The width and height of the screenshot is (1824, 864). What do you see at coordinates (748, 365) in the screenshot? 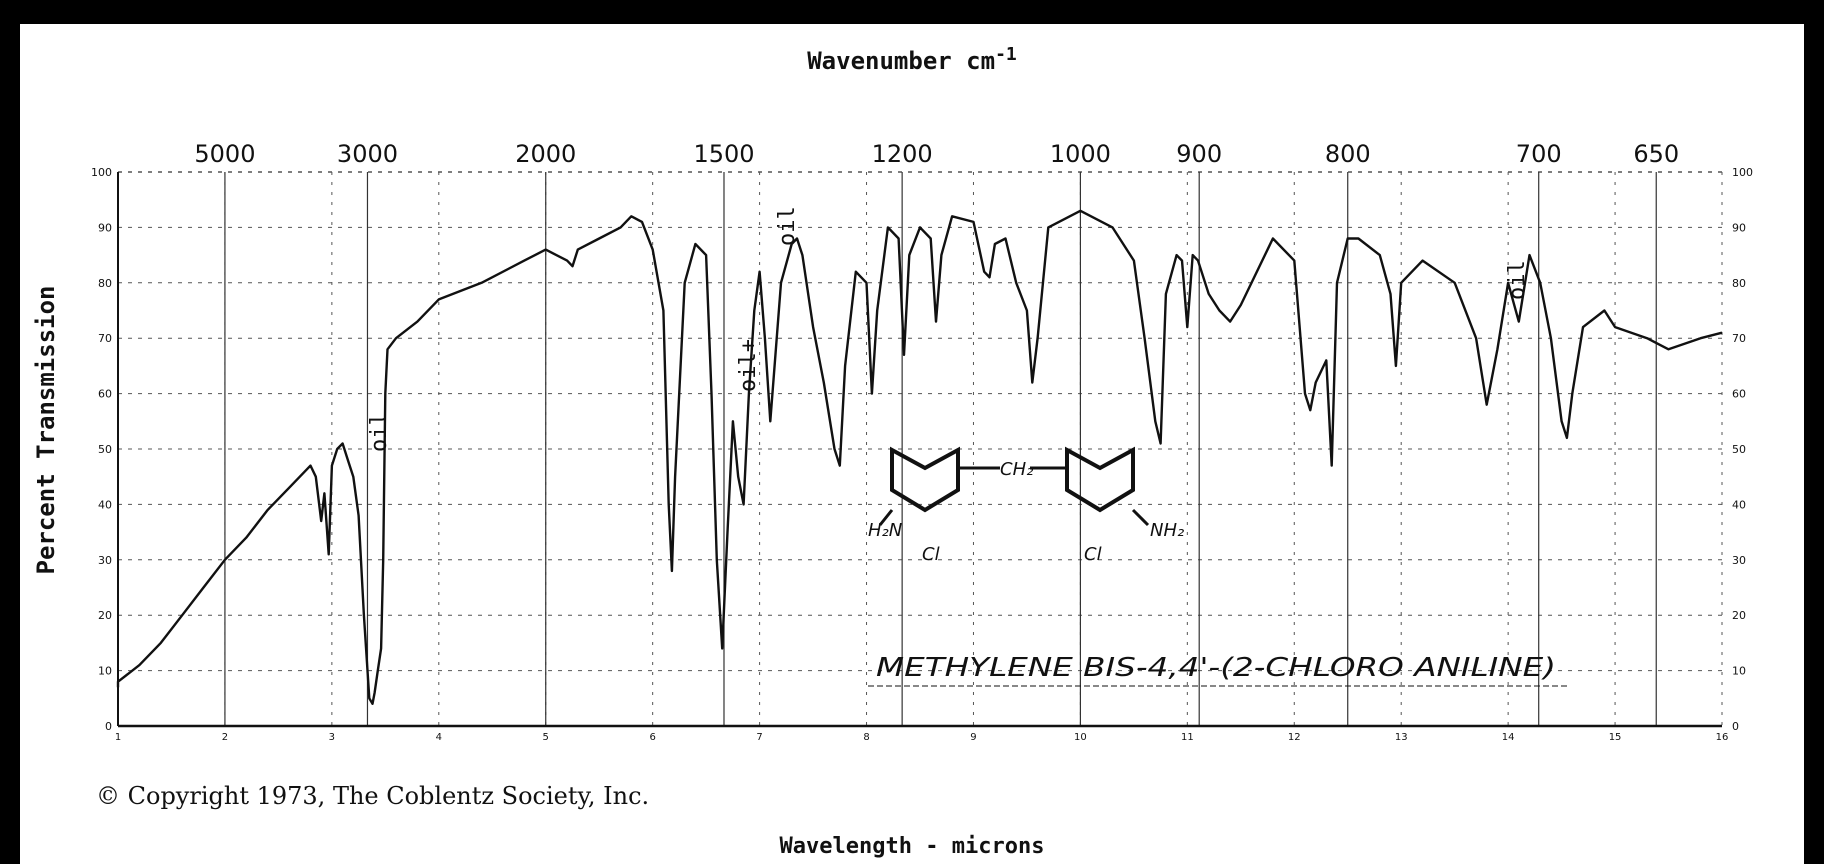
I see `oil-annotation-2: oil+` at bounding box center [748, 365].